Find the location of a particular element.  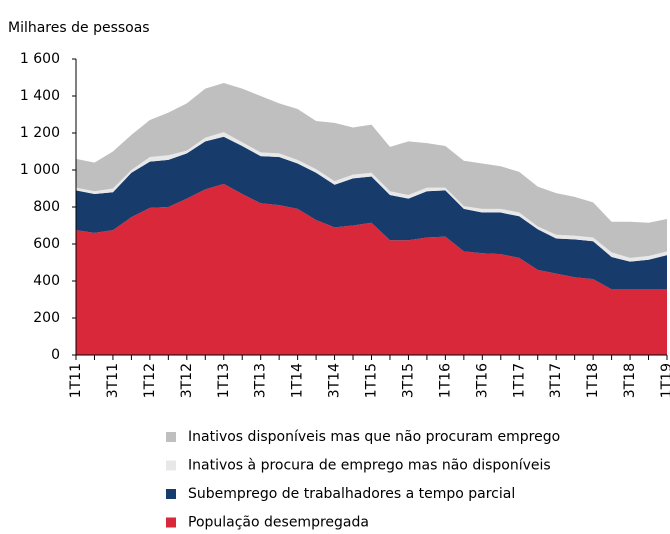

x-tick-label: 1T14 is located at coordinates (298, 380).